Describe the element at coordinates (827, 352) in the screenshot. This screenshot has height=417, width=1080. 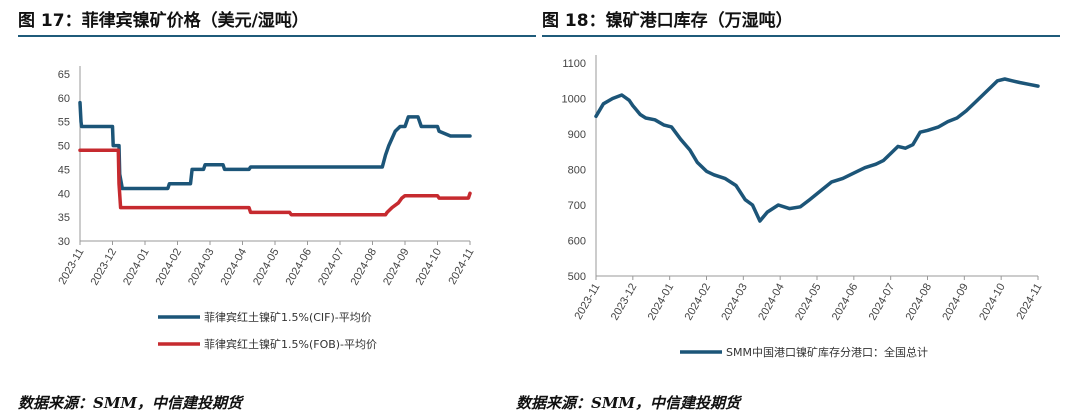
I see `legend-label: SMM中国港口镍矿库存分港口：全国总计` at that location.